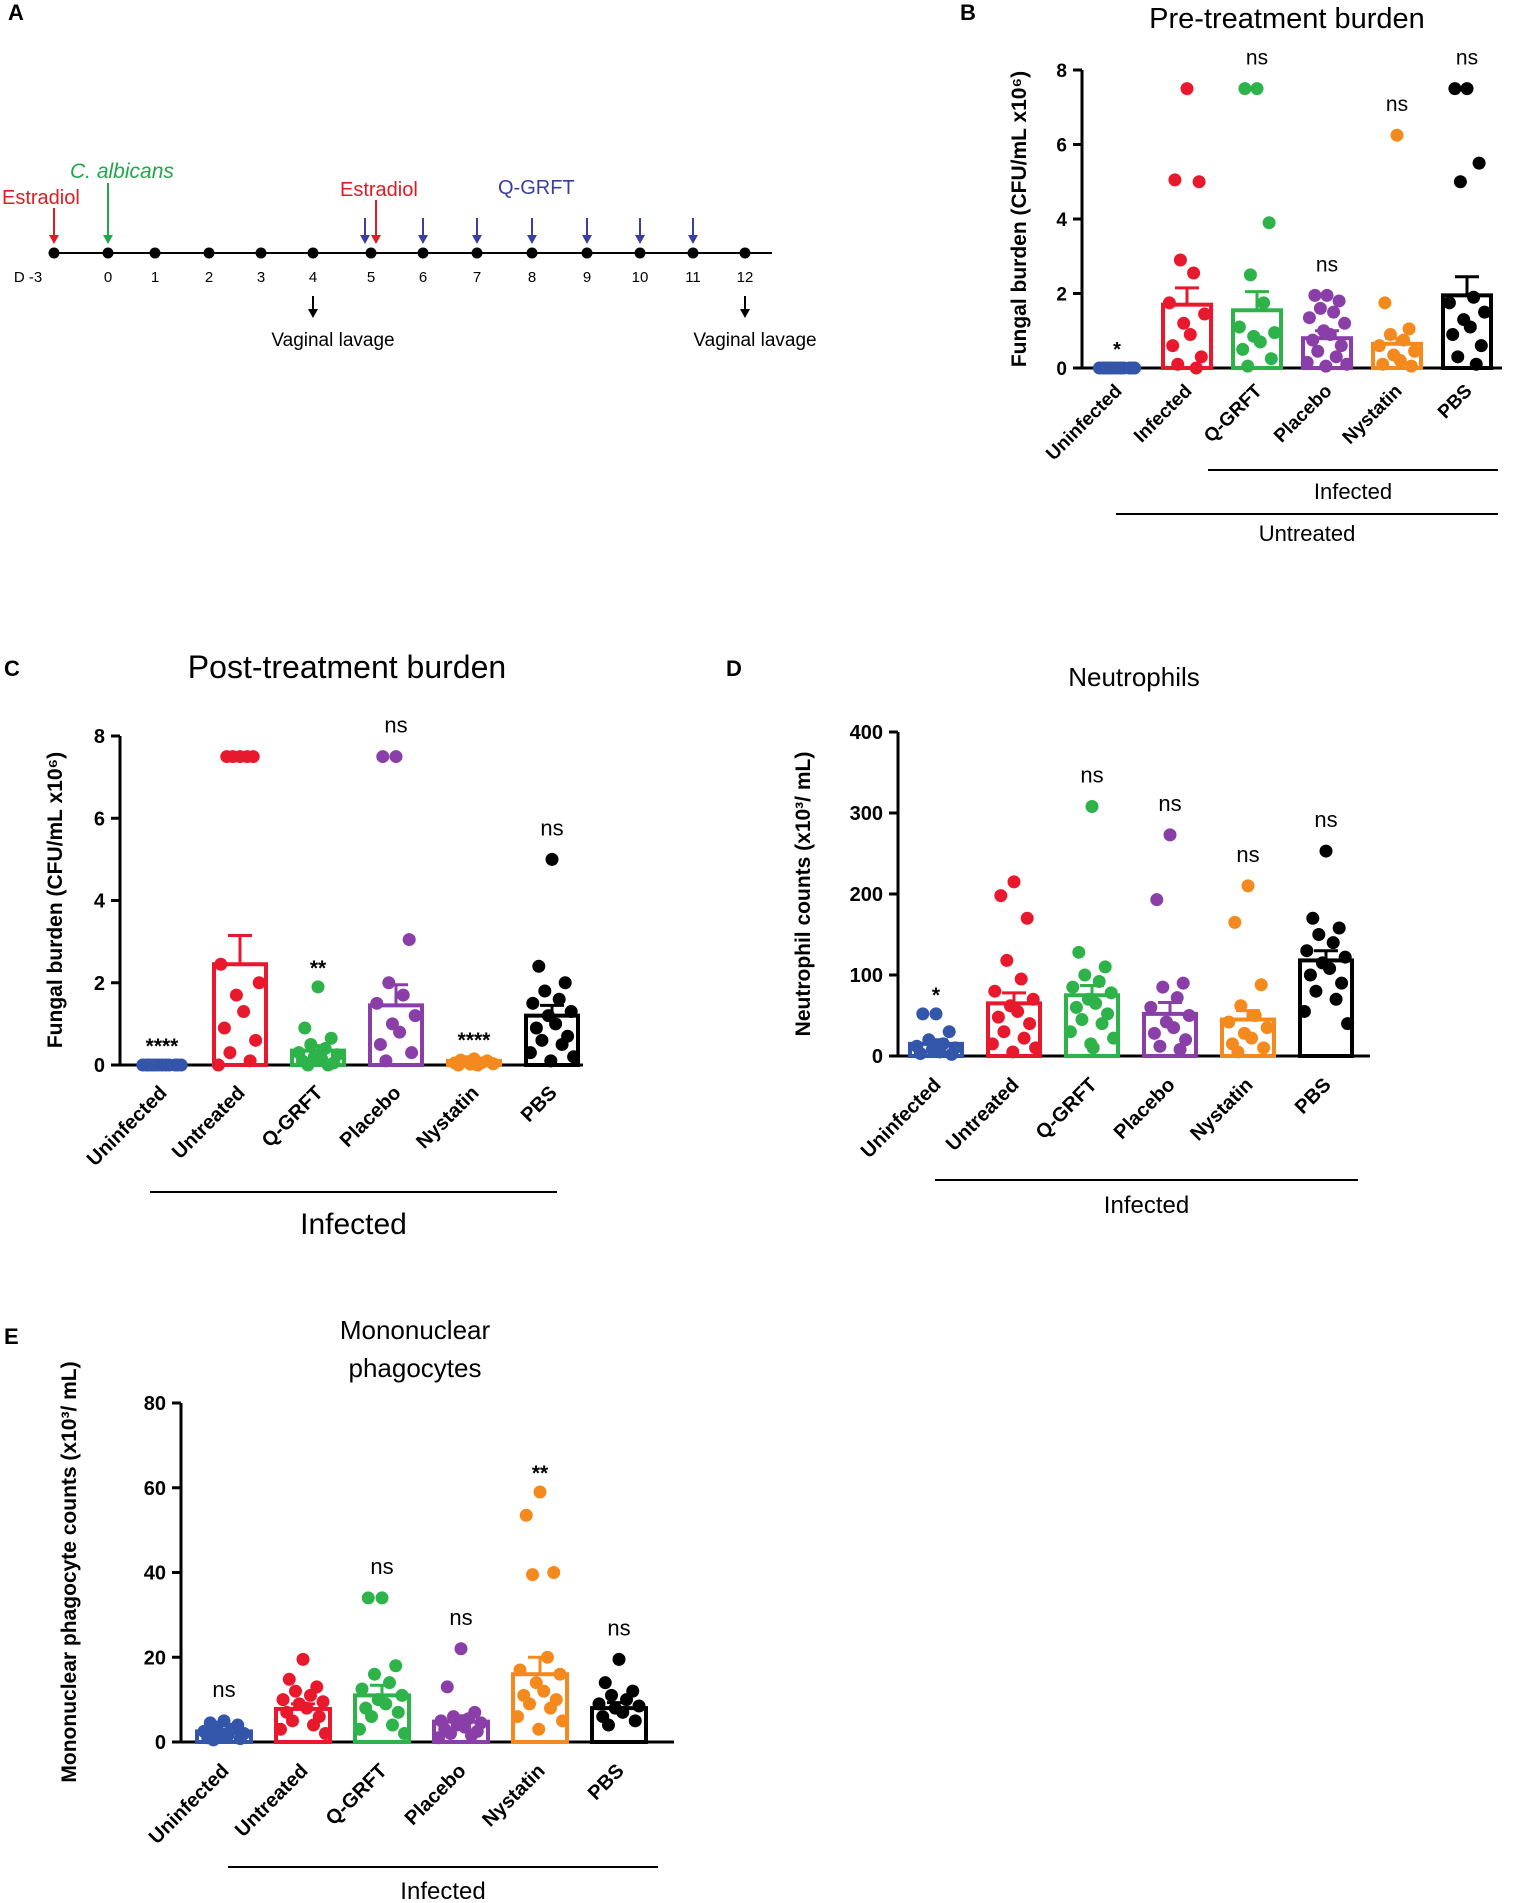  What do you see at coordinates (866, 976) in the screenshot?
I see `y-tick-label-1: 100` at bounding box center [866, 976].